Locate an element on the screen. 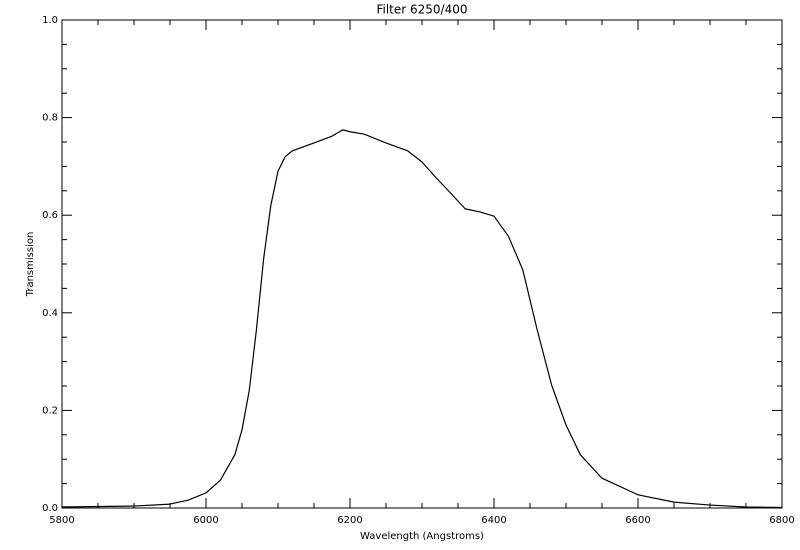 This screenshot has height=550, width=800. x-tick-label: 6000 is located at coordinates (205, 520).